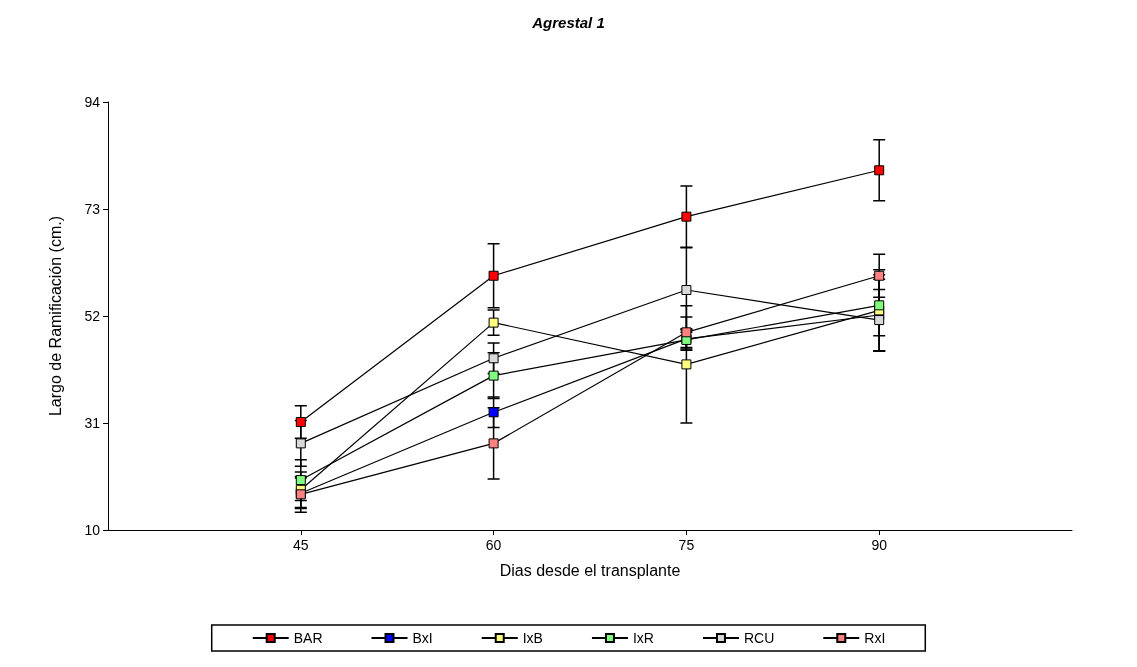  I want to click on legend-label: RCU, so click(759, 638).